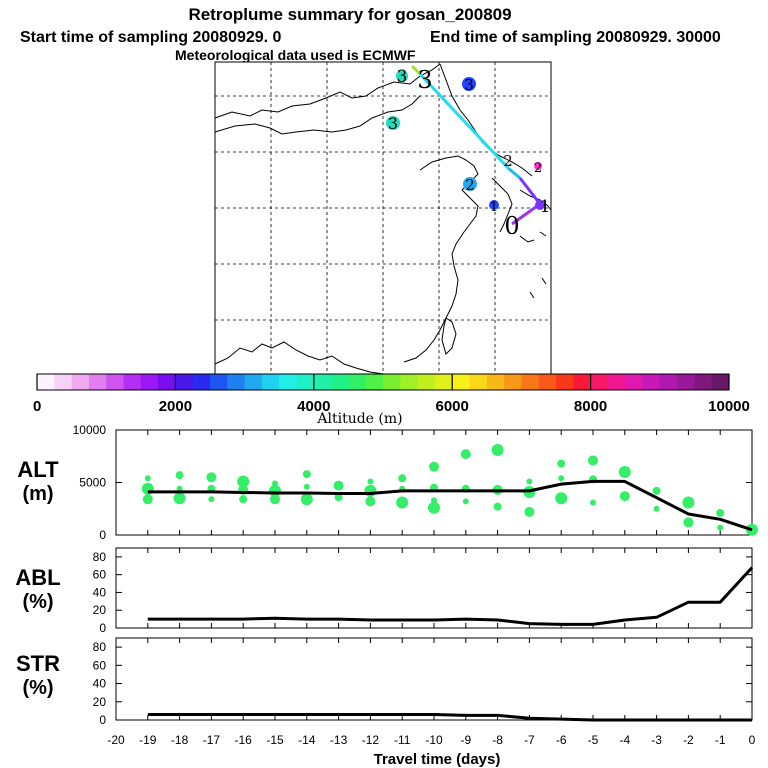  Describe the element at coordinates (38, 469) in the screenshot. I see `alt-ylabel: ALT` at that location.